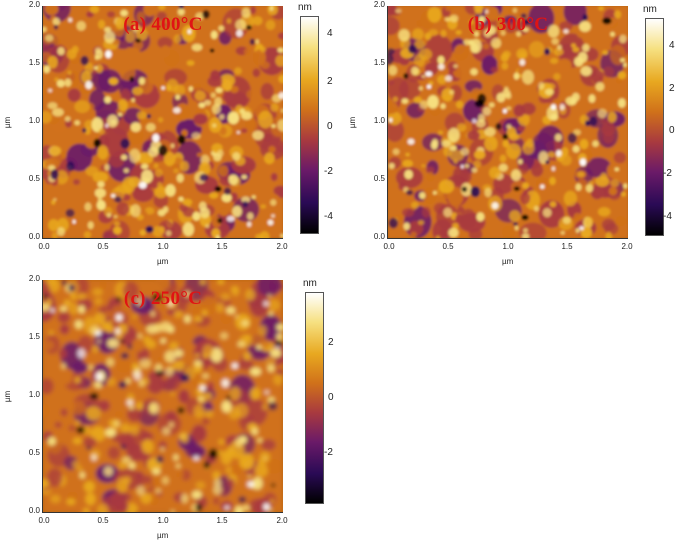 The width and height of the screenshot is (675, 549). I want to click on y-axis-title-c: µm, so click(8, 396).